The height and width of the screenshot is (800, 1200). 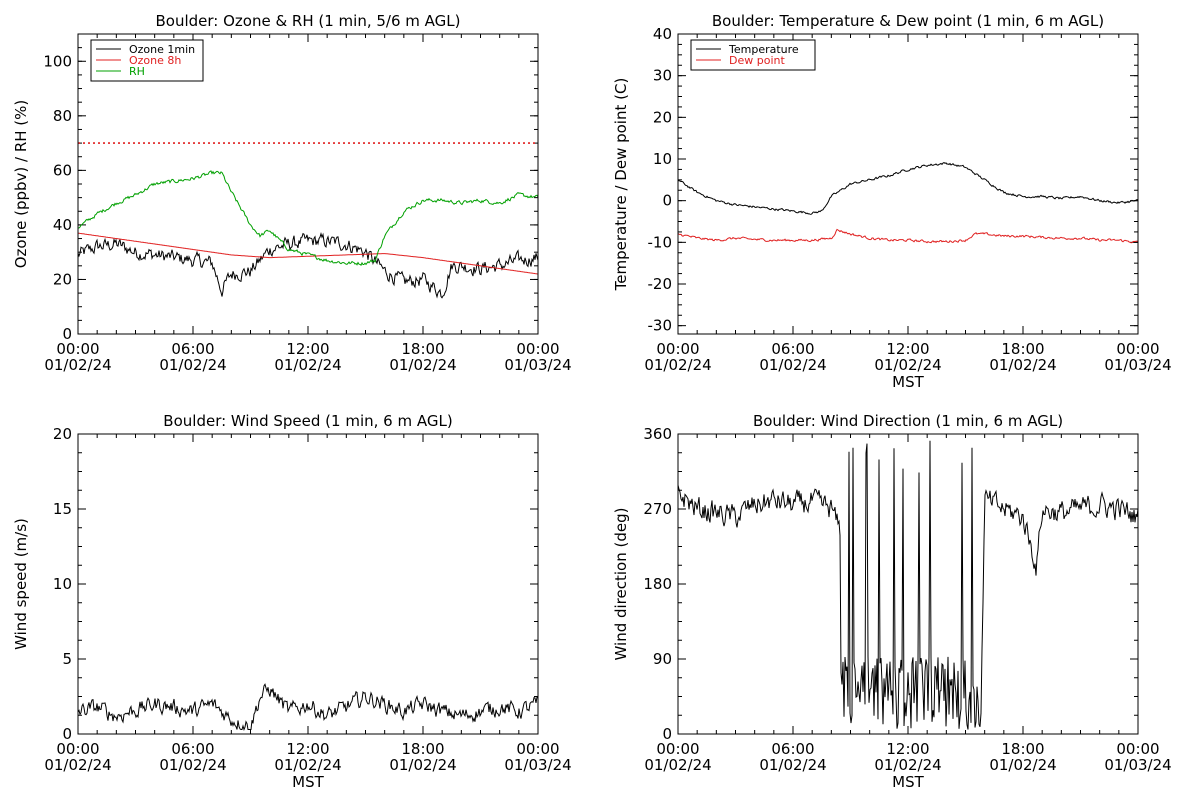 What do you see at coordinates (662, 76) in the screenshot?
I see `y-tick-label: 30` at bounding box center [662, 76].